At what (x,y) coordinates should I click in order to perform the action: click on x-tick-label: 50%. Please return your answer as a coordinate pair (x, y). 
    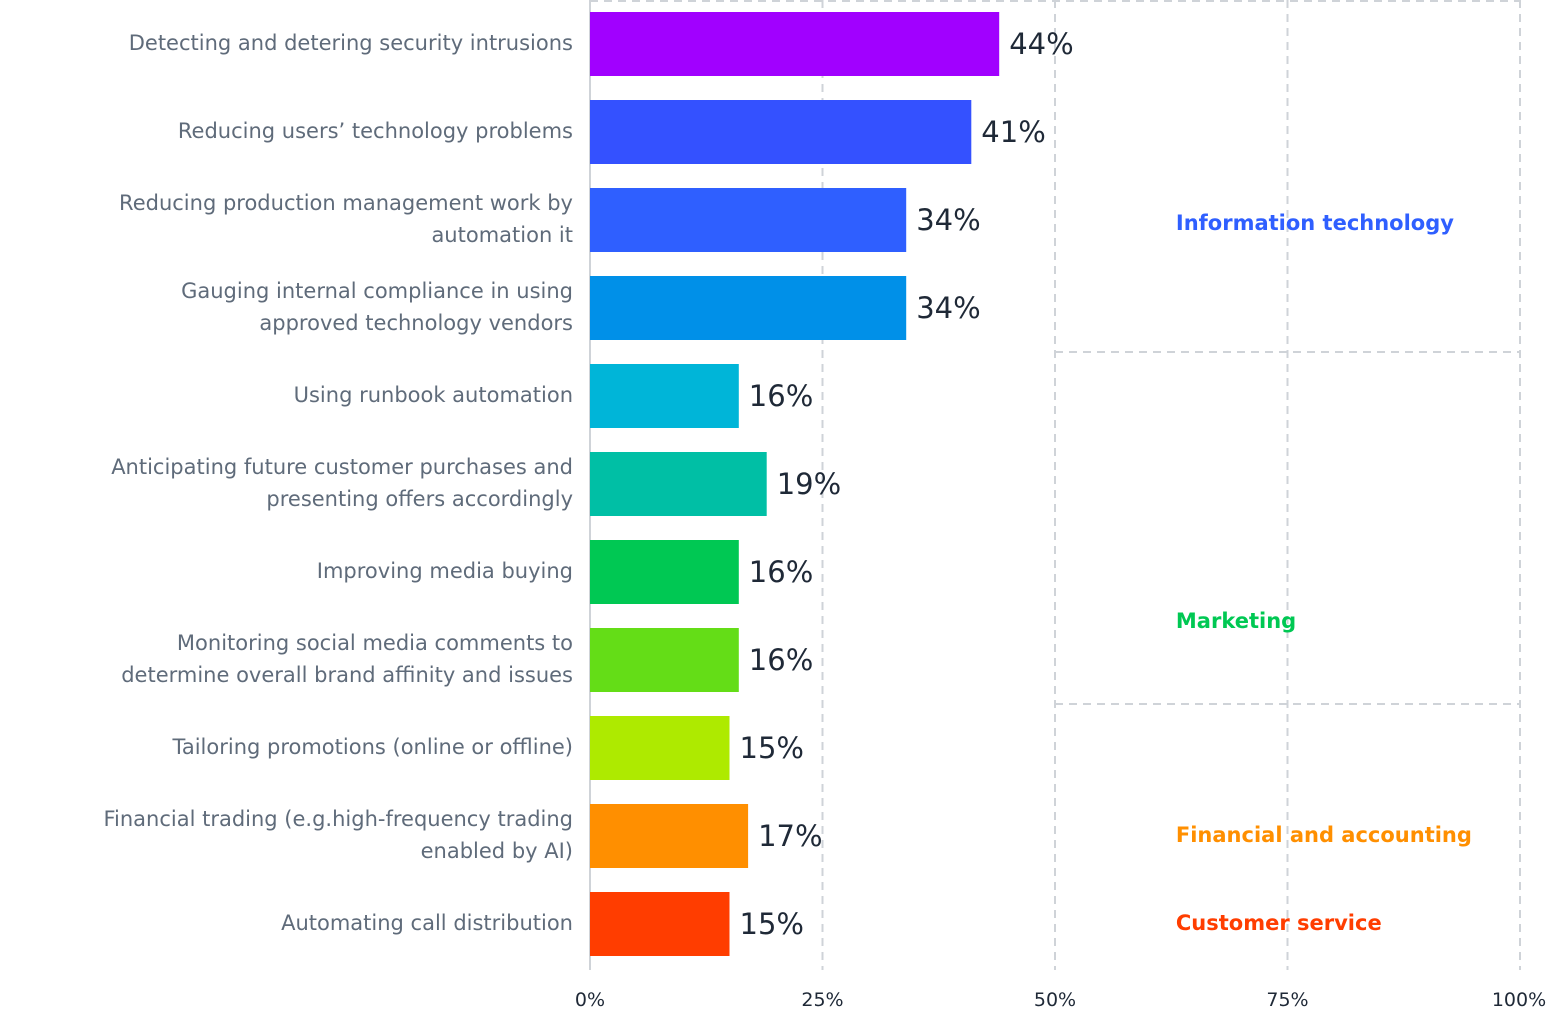
    Looking at the image, I should click on (1055, 1000).